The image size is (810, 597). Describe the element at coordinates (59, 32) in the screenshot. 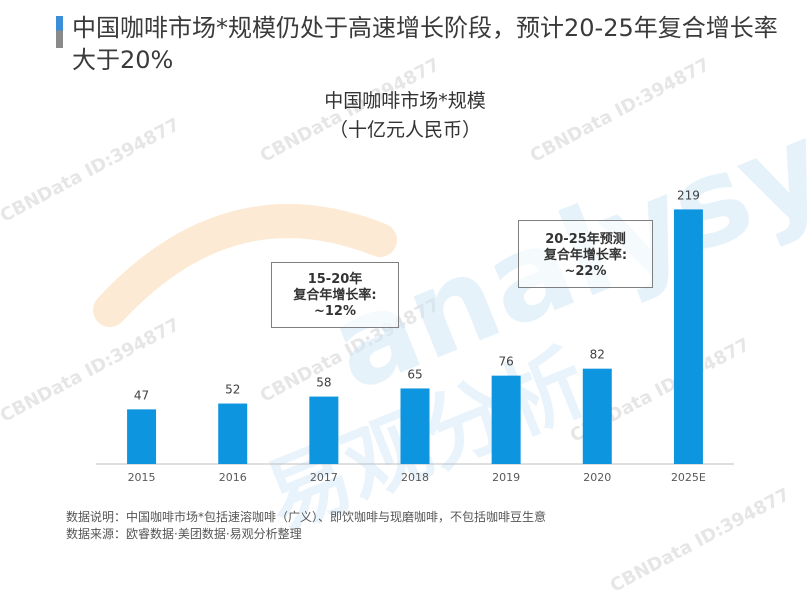

I see `title-accent-bar` at that location.